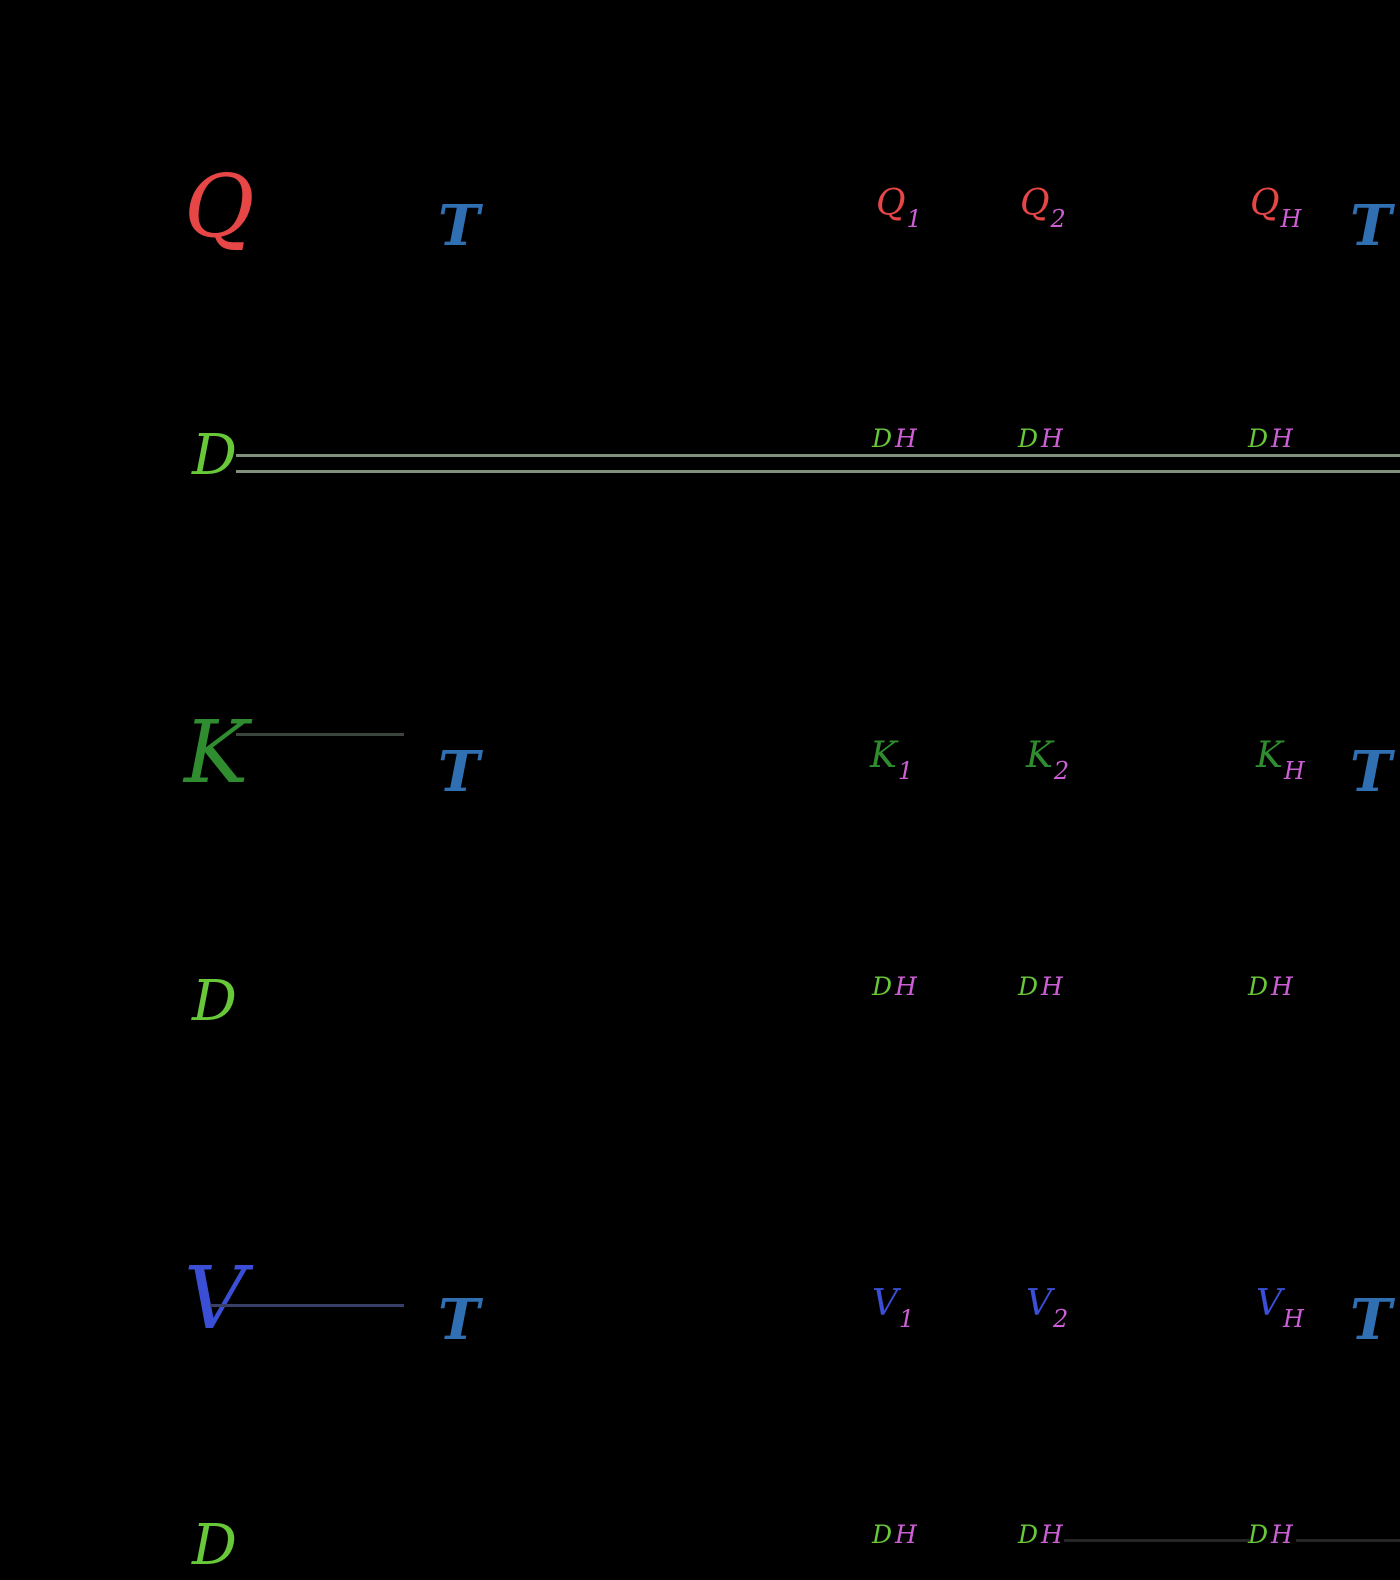 The image size is (1400, 1580). Describe the element at coordinates (214, 1545) in the screenshot. I see `value-dim-label: D` at that location.